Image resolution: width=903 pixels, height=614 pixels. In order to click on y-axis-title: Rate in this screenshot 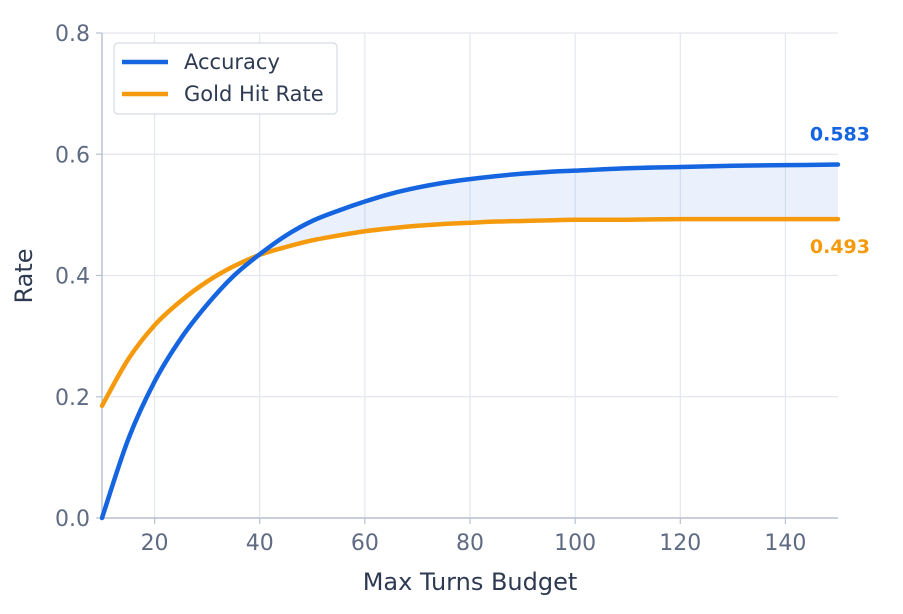, I will do `click(24, 275)`.